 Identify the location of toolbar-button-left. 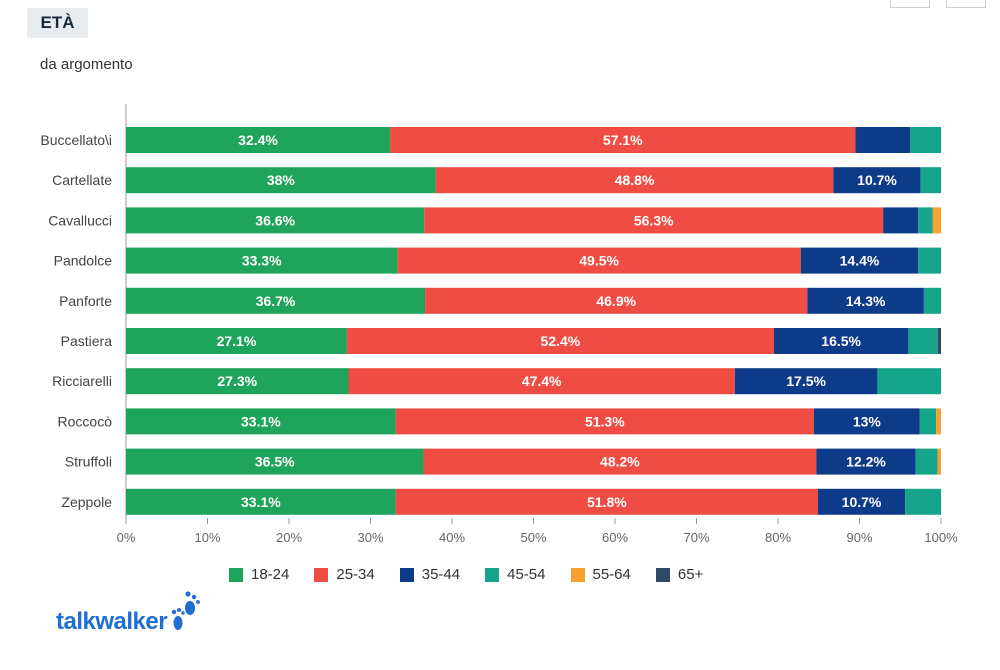
(910, 4).